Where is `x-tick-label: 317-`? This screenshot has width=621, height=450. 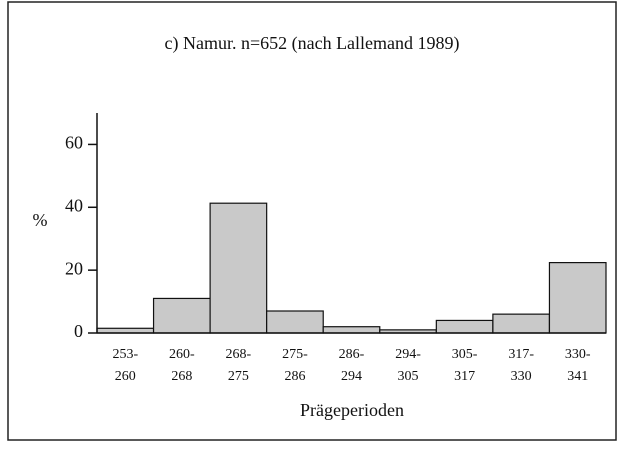
x-tick-label: 317- is located at coordinates (521, 354).